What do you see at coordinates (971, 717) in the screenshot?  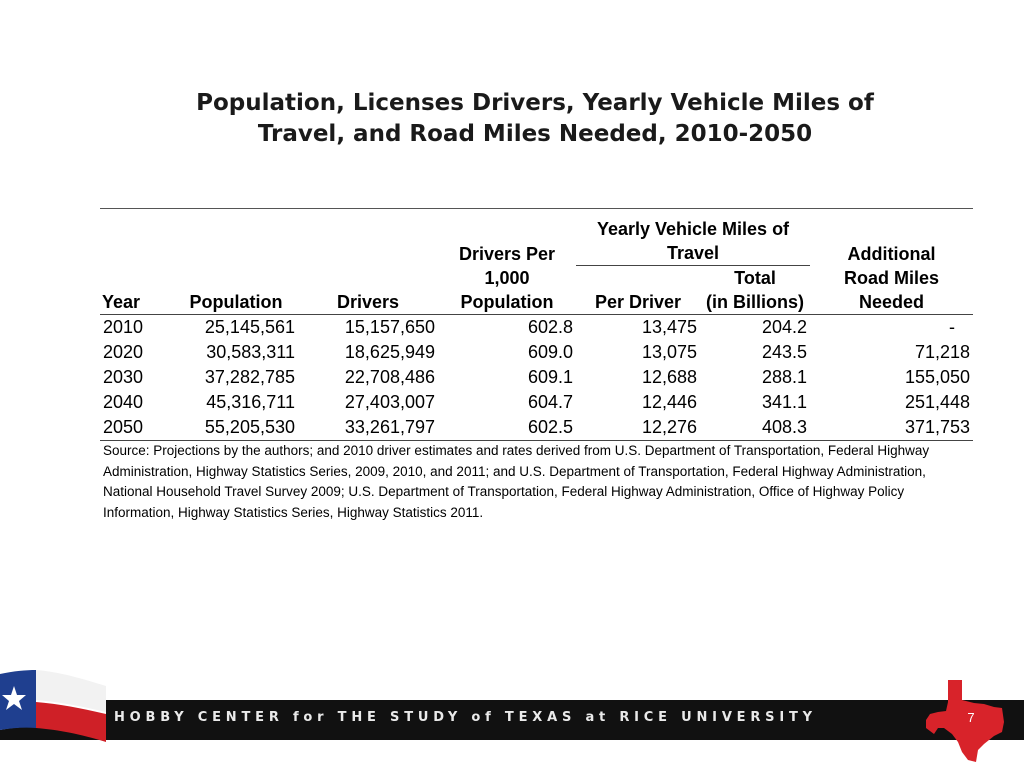 I see `page-number: 7` at bounding box center [971, 717].